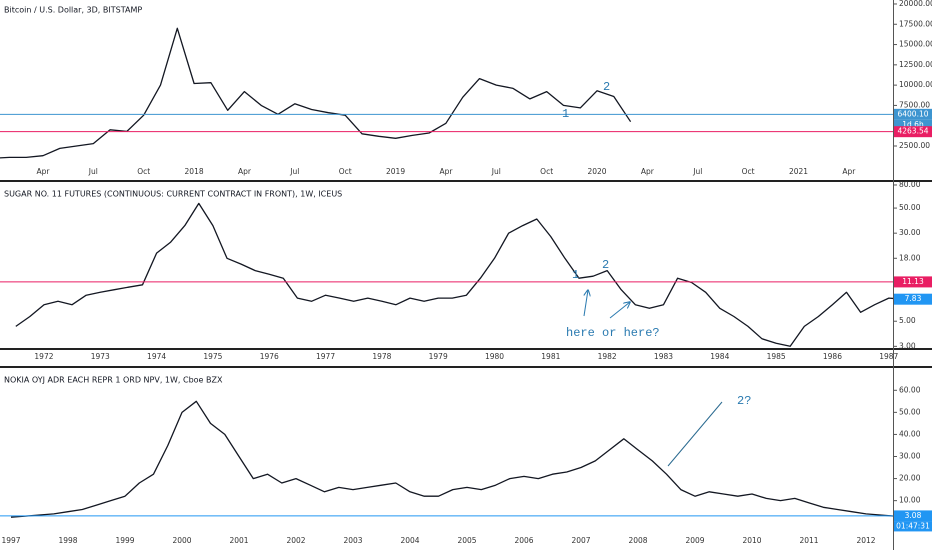 This screenshot has height=550, width=932. Describe the element at coordinates (395, 171) in the screenshot. I see `x-tick-label: 2019` at that location.